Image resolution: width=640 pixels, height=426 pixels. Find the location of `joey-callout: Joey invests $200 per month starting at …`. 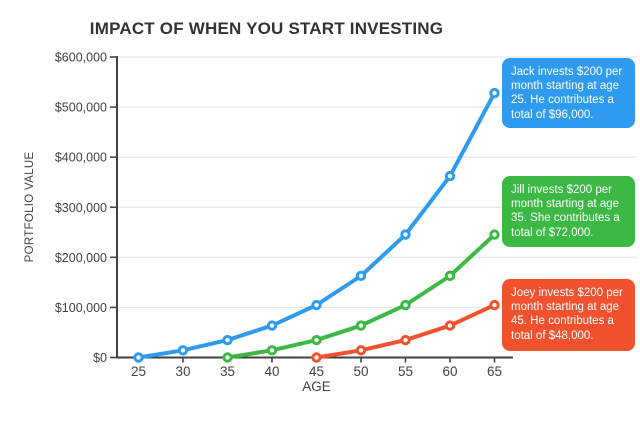

joey-callout: Joey invests $200 per month starting at … is located at coordinates (568, 315).